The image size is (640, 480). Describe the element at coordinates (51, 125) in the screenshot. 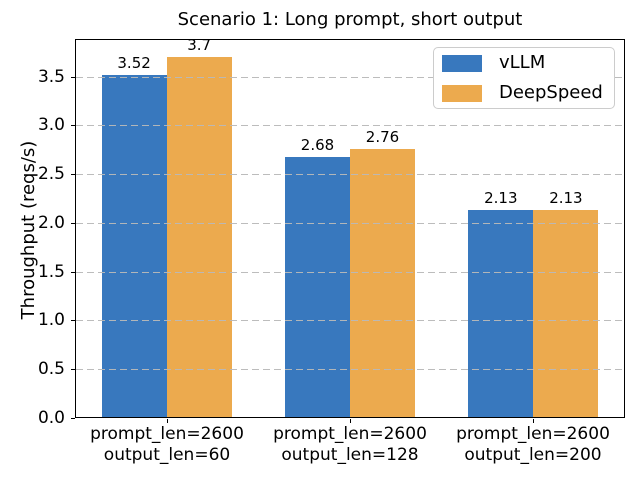

I see `y-tick-label: 3.0` at that location.